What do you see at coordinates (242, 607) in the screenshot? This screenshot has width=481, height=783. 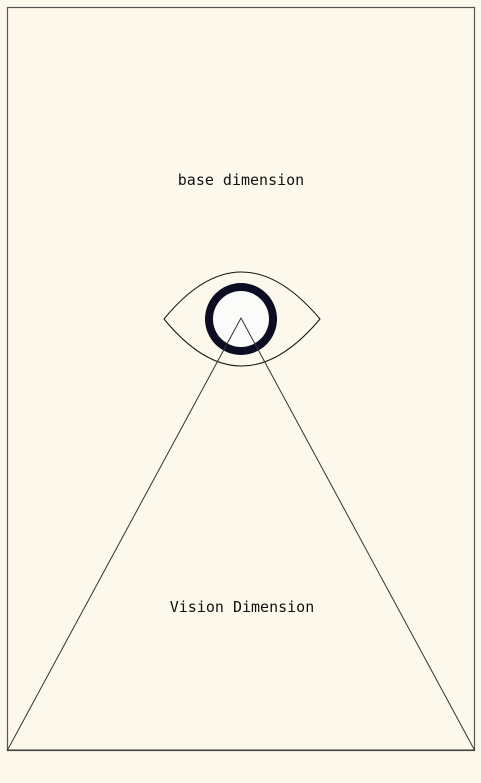 I see `vision-dimension-label: Vision Dimension` at bounding box center [242, 607].